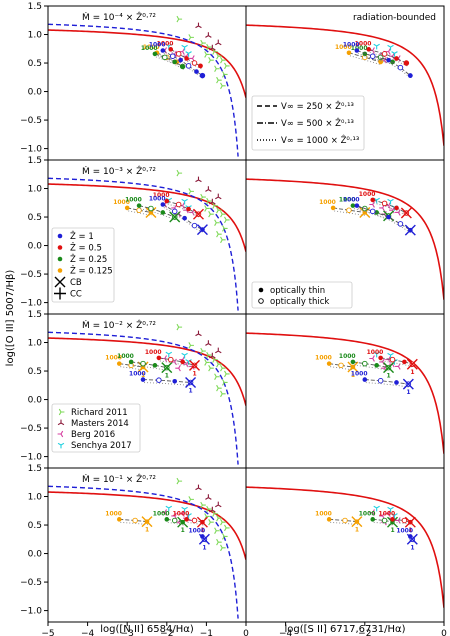  What do you see at coordinates (344, 629) in the screenshot?
I see `x-axis-label-sii: log([S II] 6717,6731/Hα)` at bounding box center [344, 629].